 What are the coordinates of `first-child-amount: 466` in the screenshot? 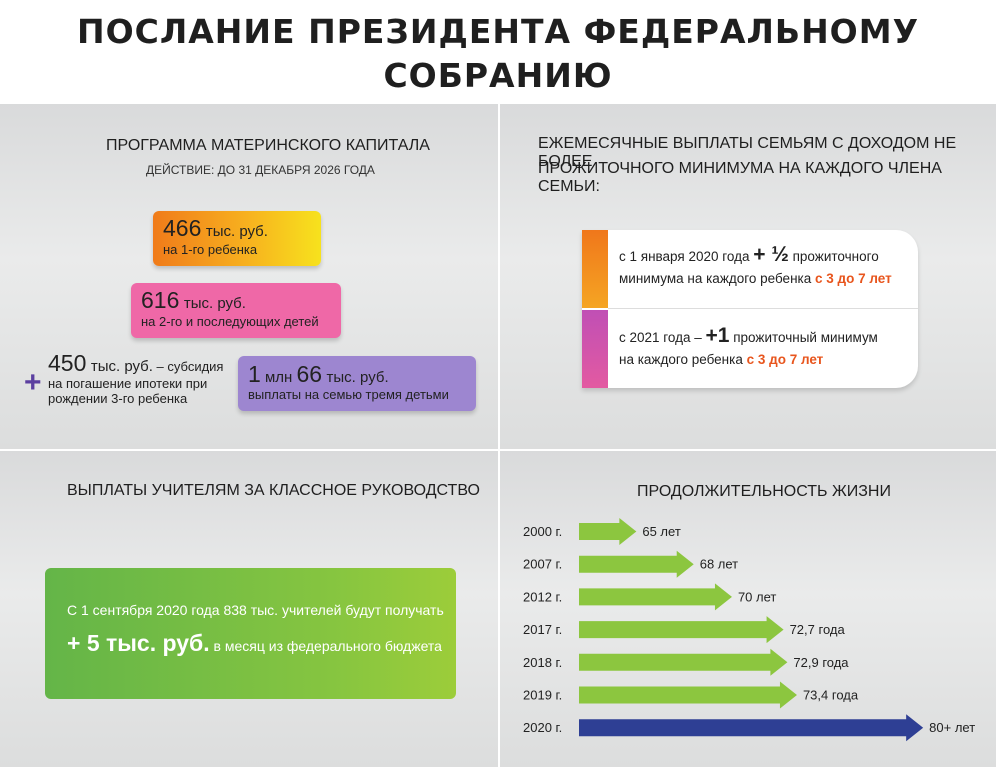 It's located at (182, 228).